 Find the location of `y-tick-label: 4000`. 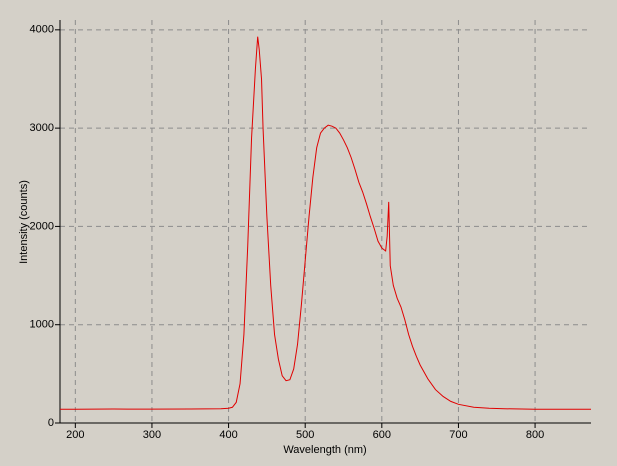

y-tick-label: 4000 is located at coordinates (42, 30).